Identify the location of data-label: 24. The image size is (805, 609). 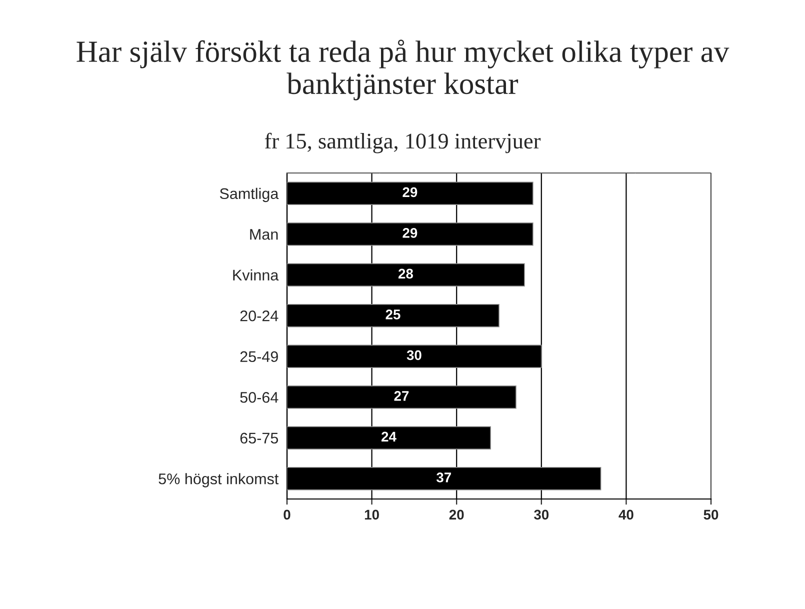
(389, 437).